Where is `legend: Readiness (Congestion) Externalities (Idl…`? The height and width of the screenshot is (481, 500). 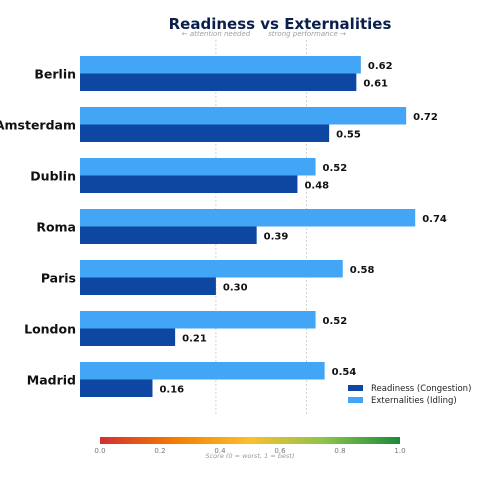
legend: Readiness (Congestion) Externalities (Idl… is located at coordinates (419, 394).